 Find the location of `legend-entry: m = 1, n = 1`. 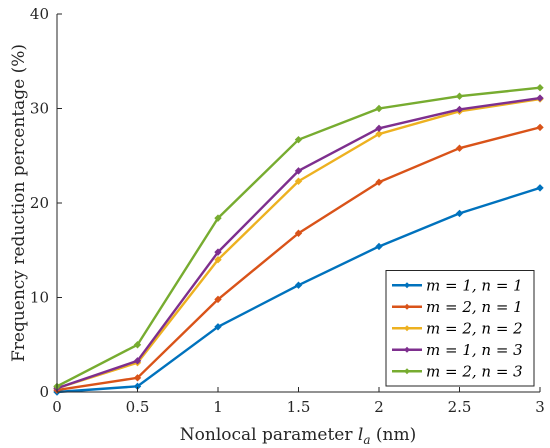

legend-entry: m = 1, n = 1 is located at coordinates (457, 285).